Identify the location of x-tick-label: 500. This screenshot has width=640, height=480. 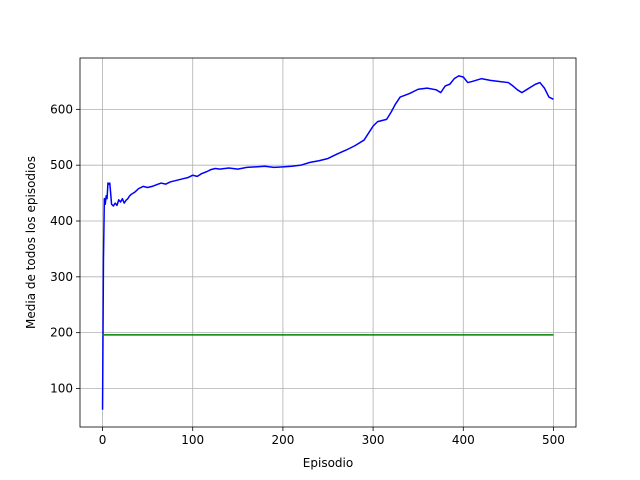
(553, 440).